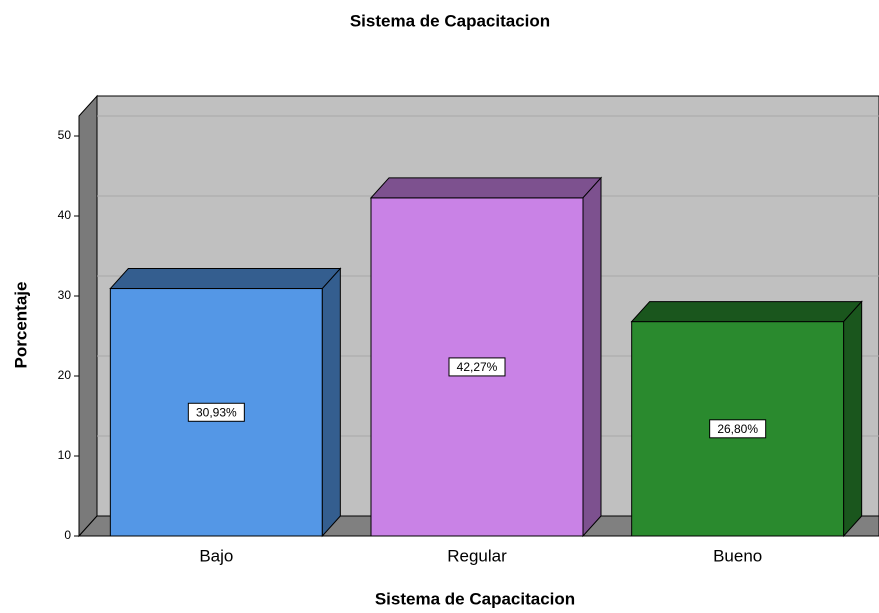 The width and height of the screenshot is (879, 613). I want to click on y-tick-label: 10, so click(65, 455).